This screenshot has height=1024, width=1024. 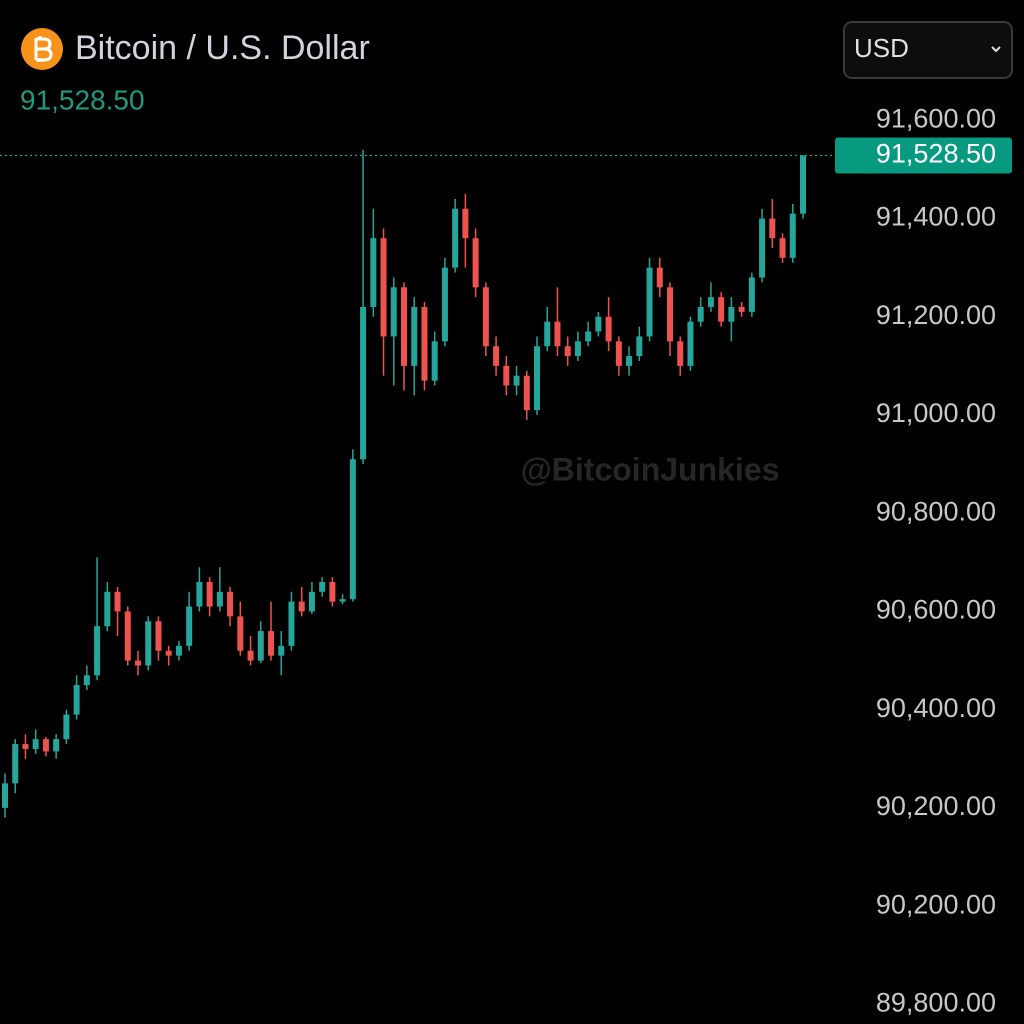 What do you see at coordinates (936, 154) in the screenshot?
I see `last-price-label: 91,528.50` at bounding box center [936, 154].